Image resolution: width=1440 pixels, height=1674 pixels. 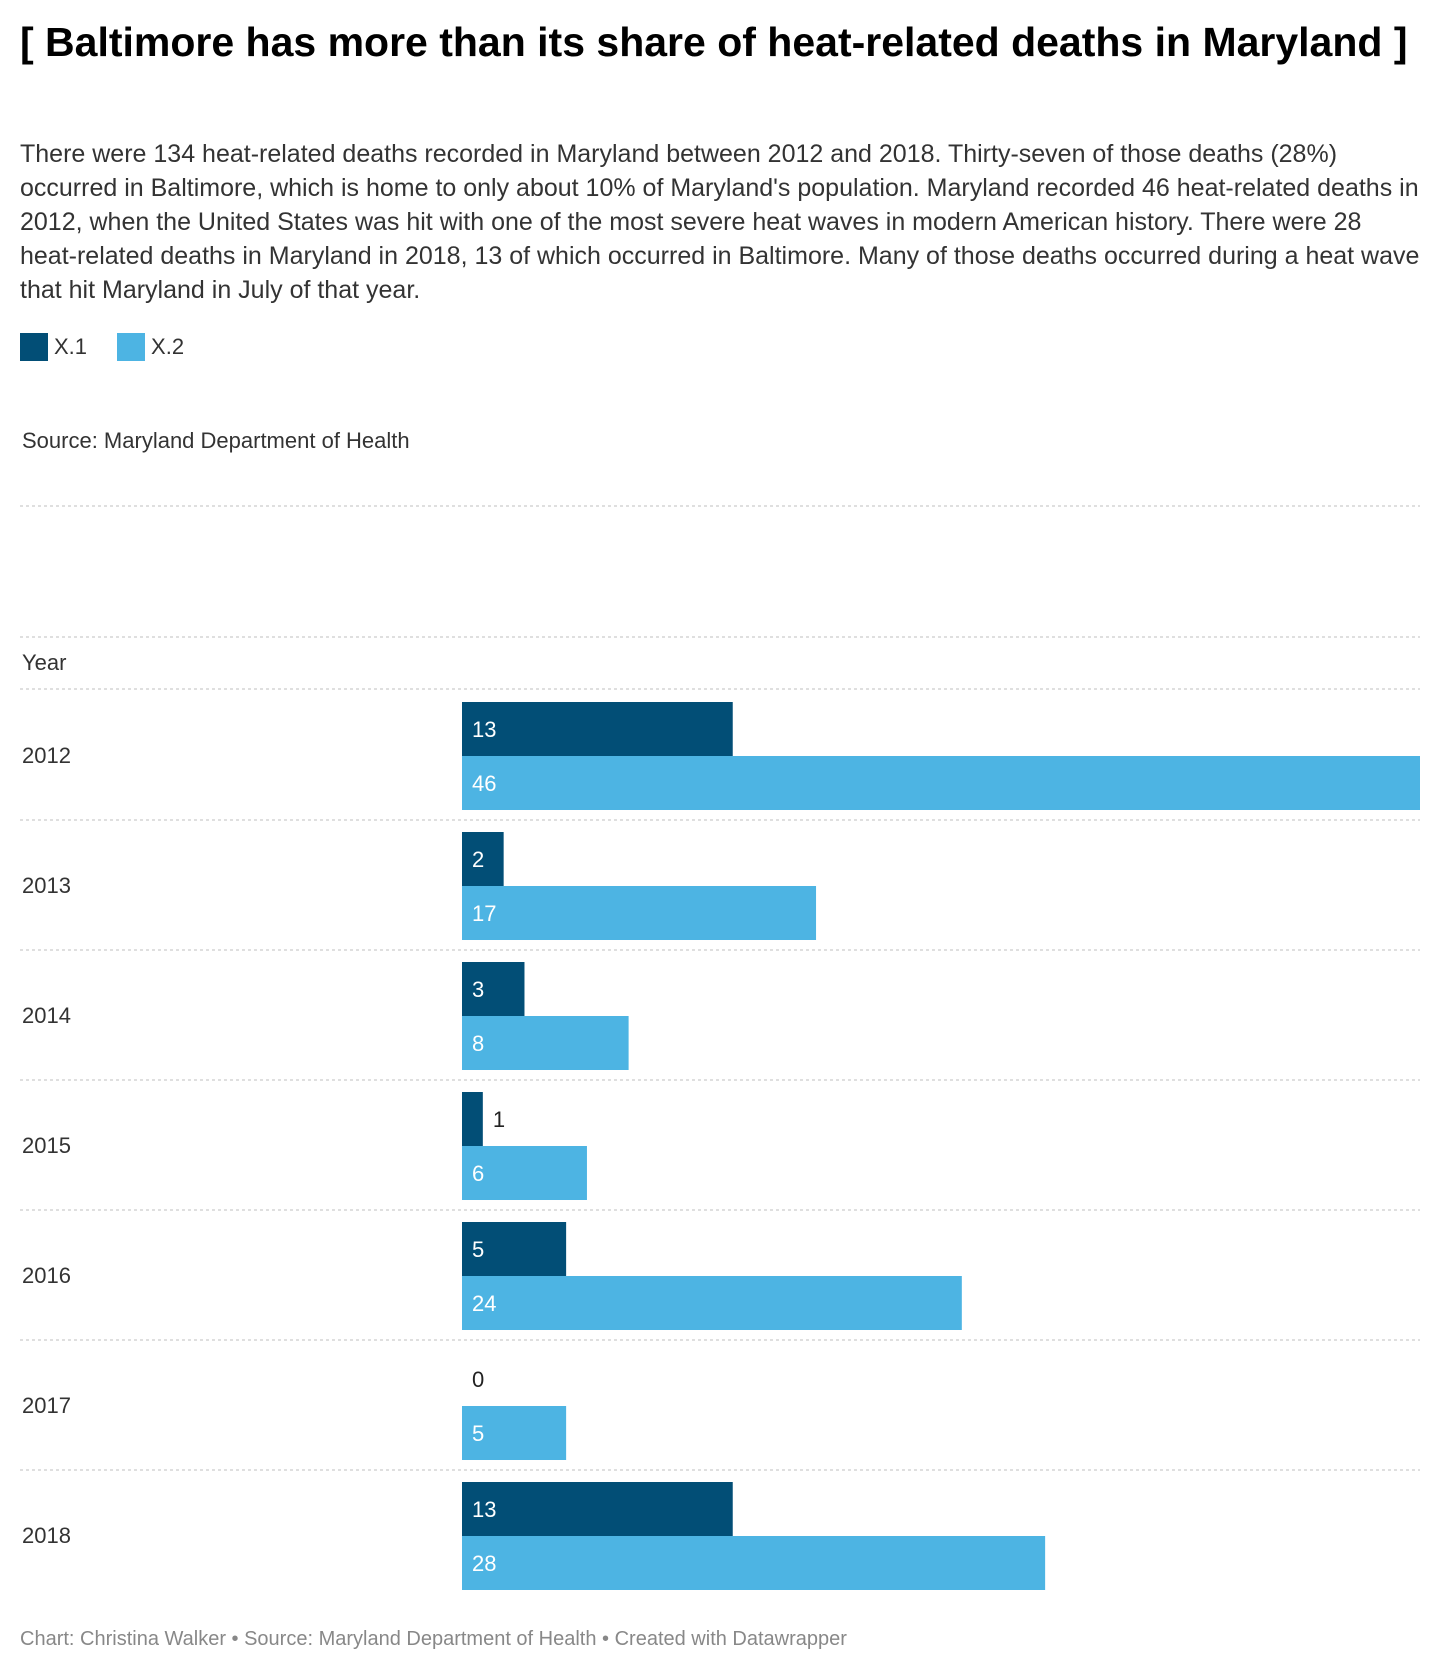 What do you see at coordinates (46, 1535) in the screenshot?
I see `row-label-2018: 2018` at bounding box center [46, 1535].